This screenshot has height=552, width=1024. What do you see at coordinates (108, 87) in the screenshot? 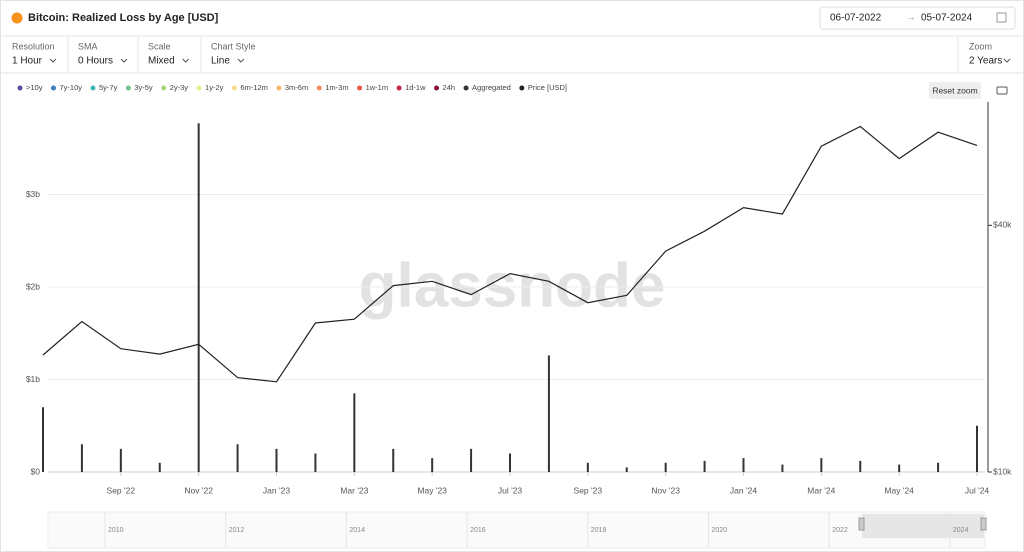
I see `legend-label: 5y-7y` at bounding box center [108, 87].